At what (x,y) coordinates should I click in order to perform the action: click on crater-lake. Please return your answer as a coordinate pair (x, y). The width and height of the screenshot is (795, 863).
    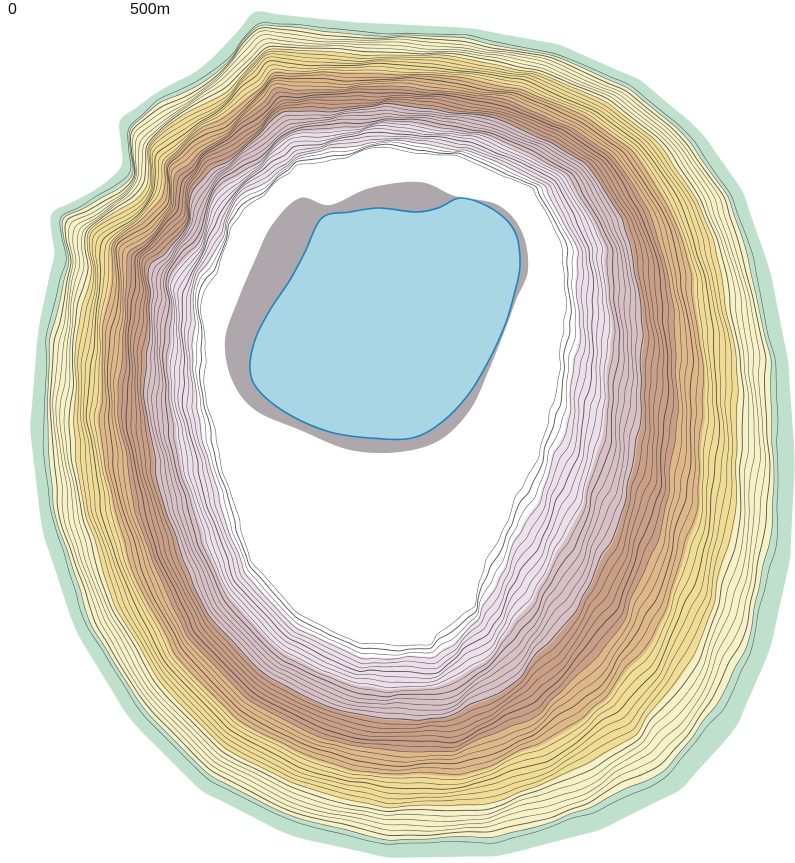
    Looking at the image, I should click on (385, 319).